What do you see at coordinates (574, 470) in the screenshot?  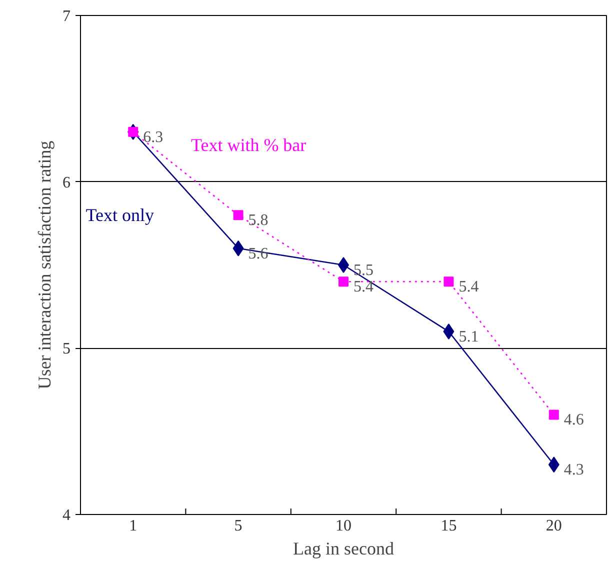 I see `data-label: 4.3` at bounding box center [574, 470].